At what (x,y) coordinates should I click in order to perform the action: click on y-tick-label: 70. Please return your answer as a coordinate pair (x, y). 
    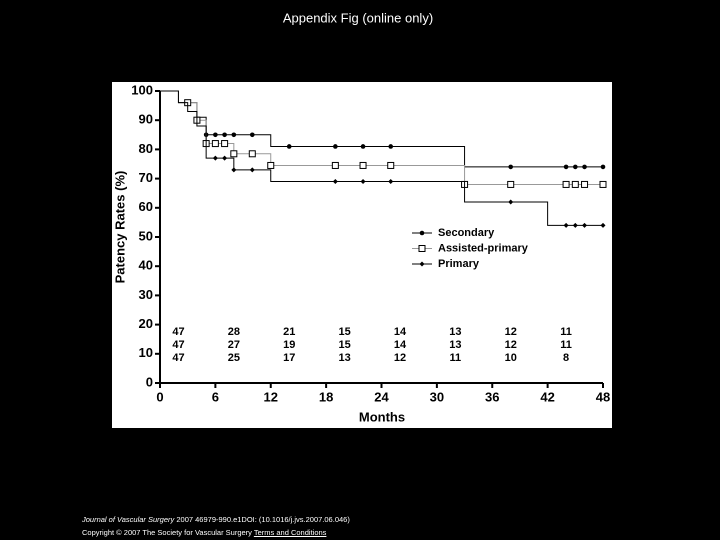
    Looking at the image, I should click on (146, 177).